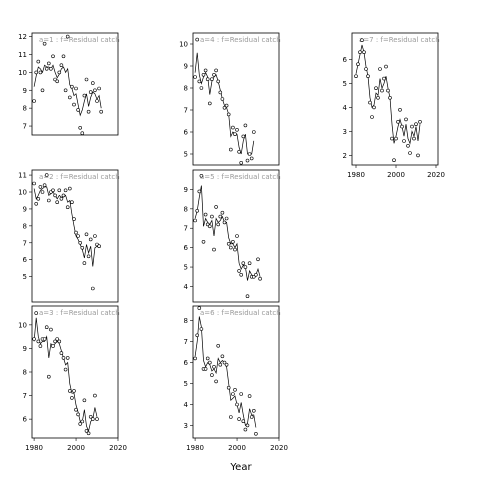 The width and height of the screenshot is (480, 480). Describe the element at coordinates (79, 313) in the screenshot. I see `panel-title: a=3 : f=Residual catch` at that location.